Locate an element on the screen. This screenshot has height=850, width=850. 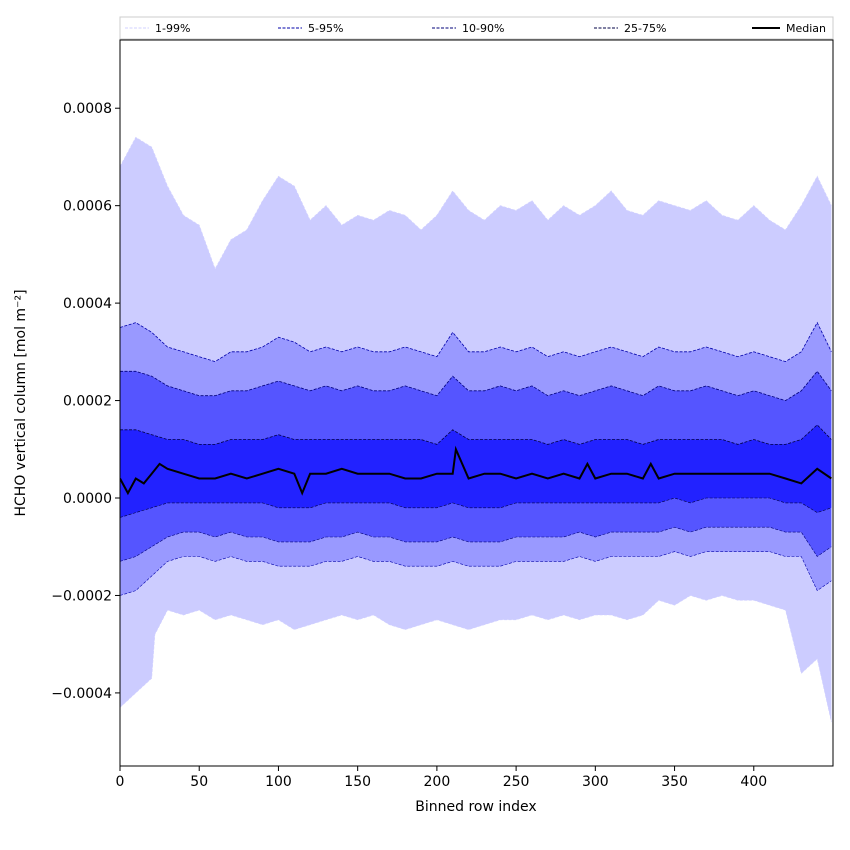
band-0-lower-line is located at coordinates (476, 659).